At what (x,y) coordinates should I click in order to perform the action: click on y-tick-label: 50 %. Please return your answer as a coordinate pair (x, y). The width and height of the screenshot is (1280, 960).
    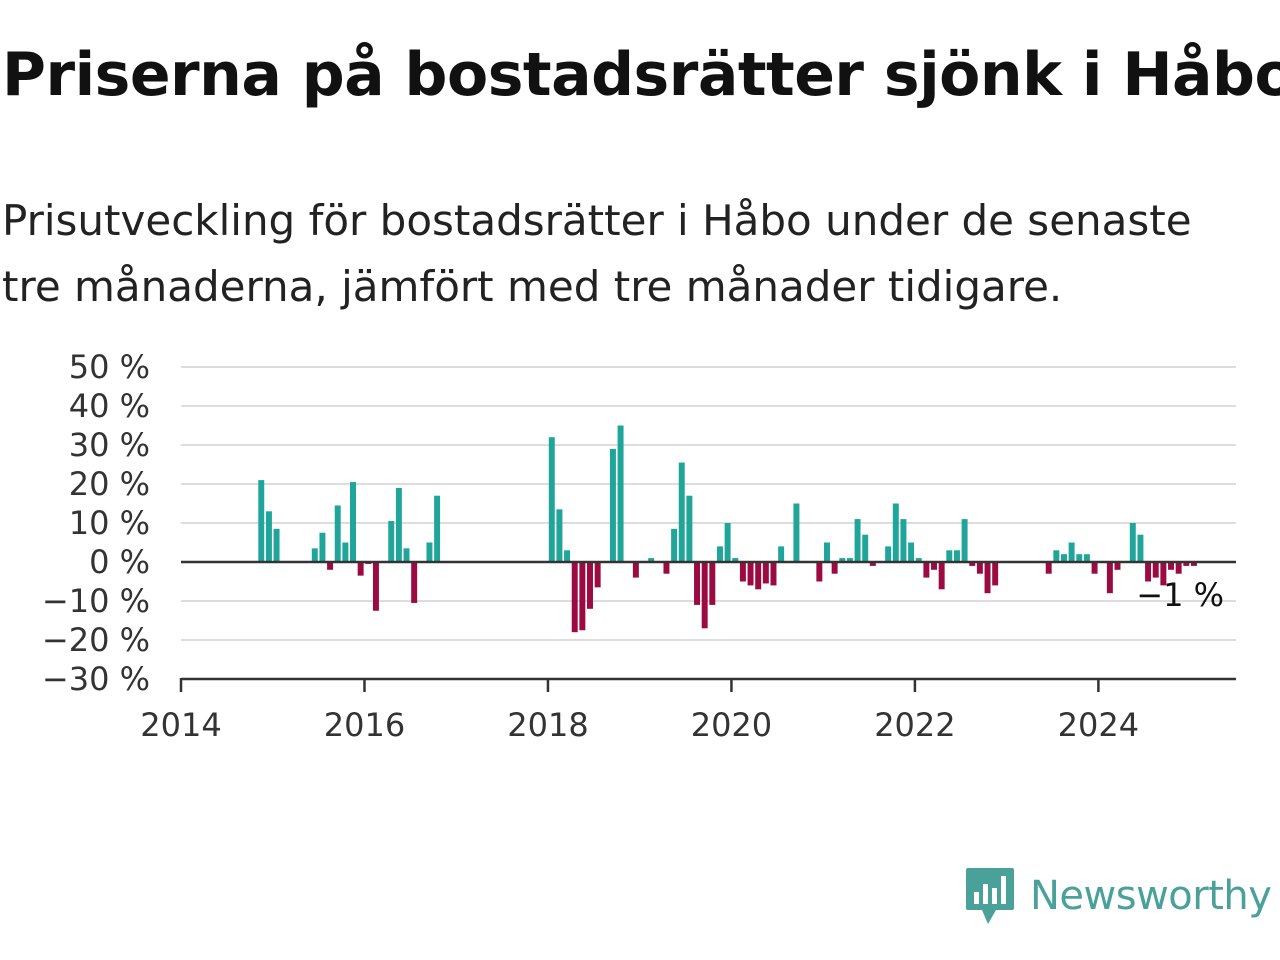
    Looking at the image, I should click on (109, 367).